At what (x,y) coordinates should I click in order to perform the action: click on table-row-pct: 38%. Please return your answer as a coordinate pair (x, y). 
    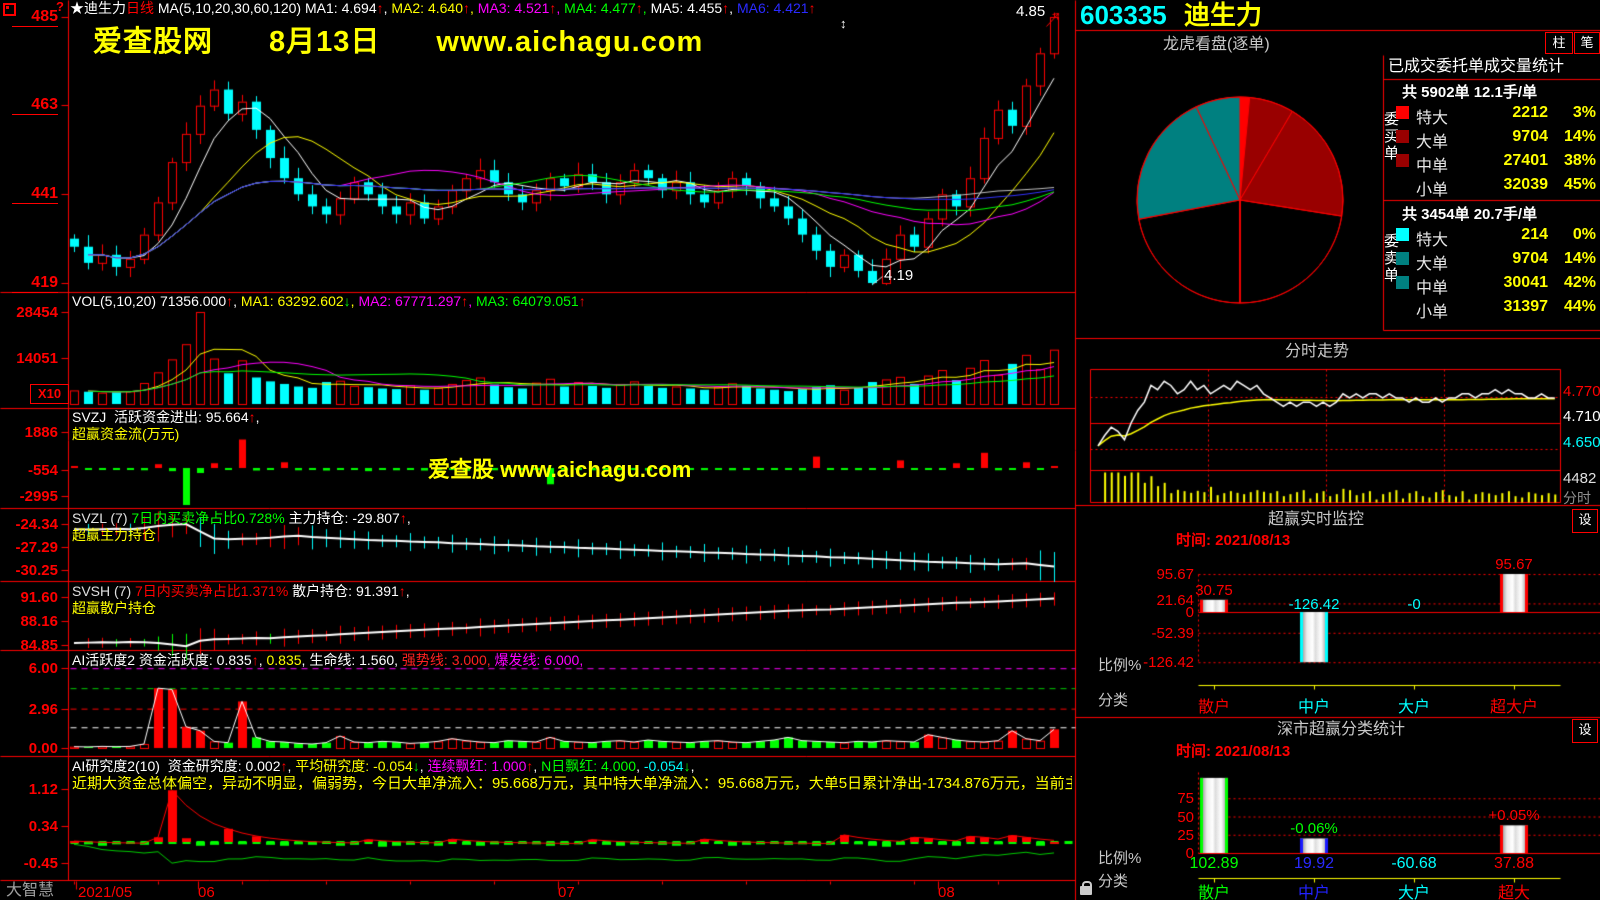
    Looking at the image, I should click on (1579, 160).